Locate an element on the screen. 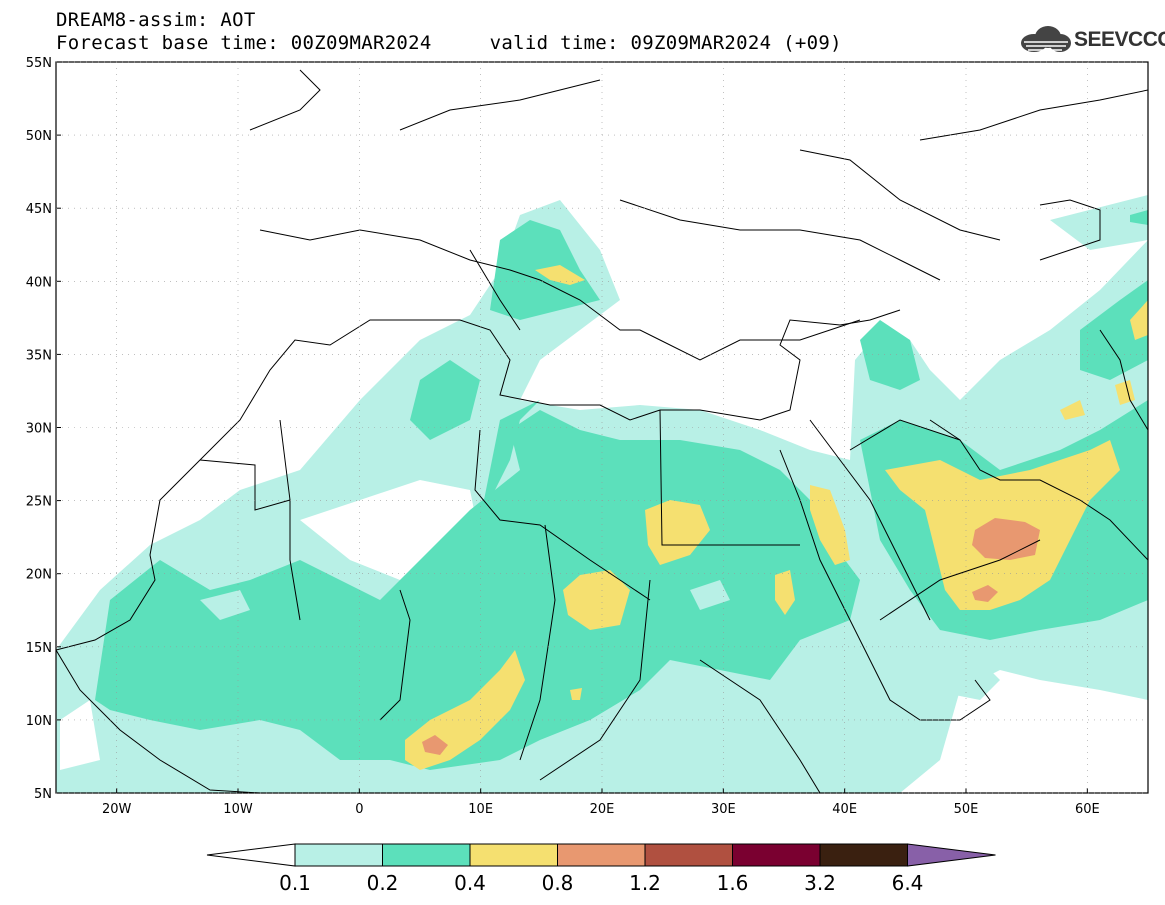 The image size is (1165, 905). colorbar-label: 0.4 is located at coordinates (470, 883).